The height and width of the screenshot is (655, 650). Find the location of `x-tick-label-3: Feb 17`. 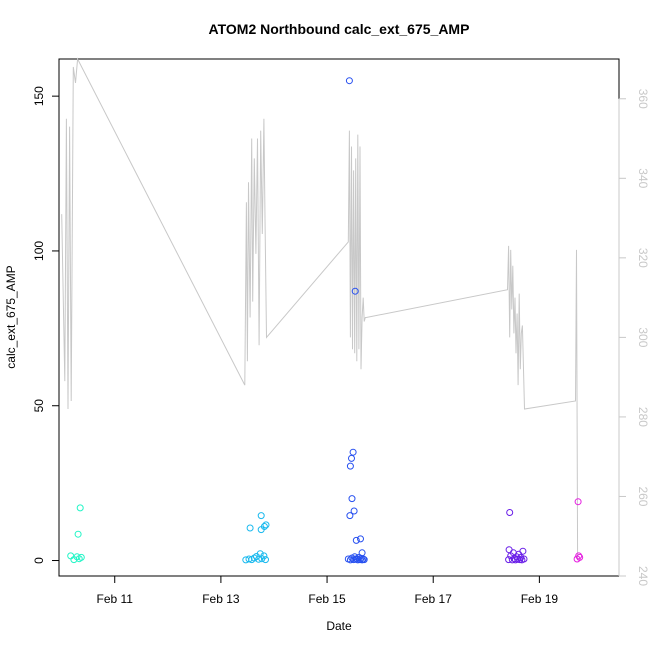

x-tick-label-3: Feb 17 is located at coordinates (434, 599).